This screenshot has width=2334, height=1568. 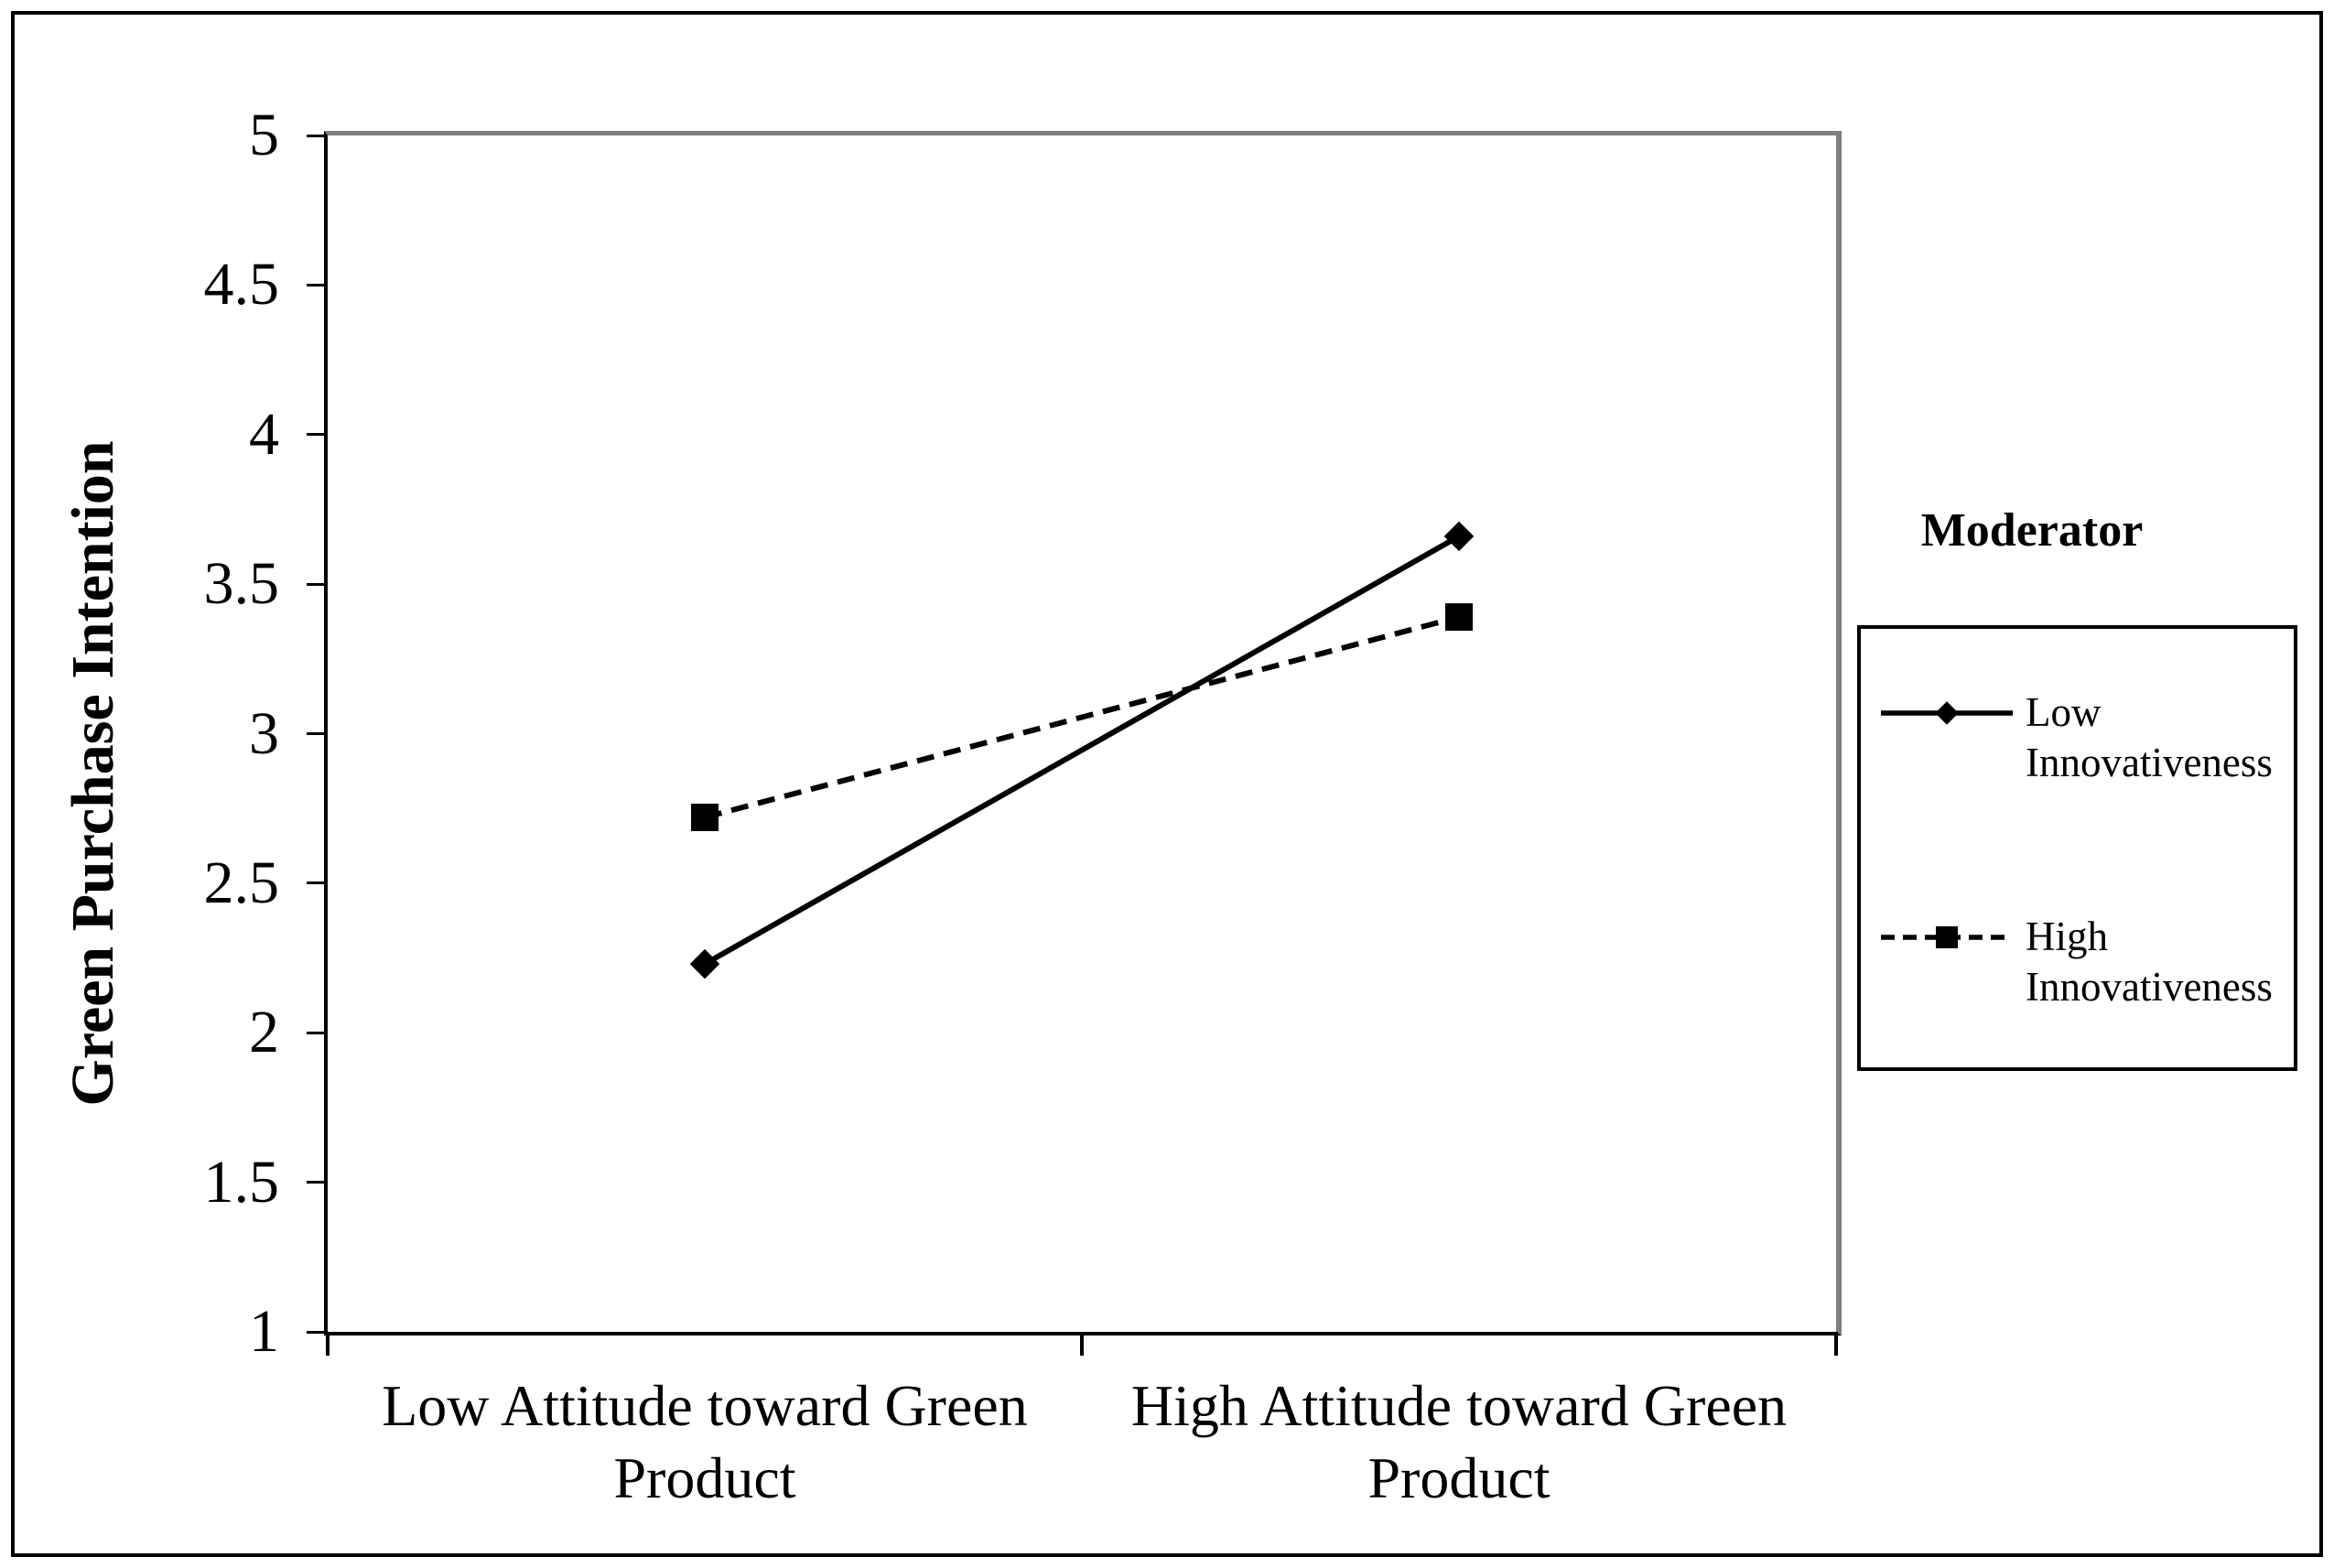 What do you see at coordinates (264, 1331) in the screenshot?
I see `y-tick-label: 1` at bounding box center [264, 1331].